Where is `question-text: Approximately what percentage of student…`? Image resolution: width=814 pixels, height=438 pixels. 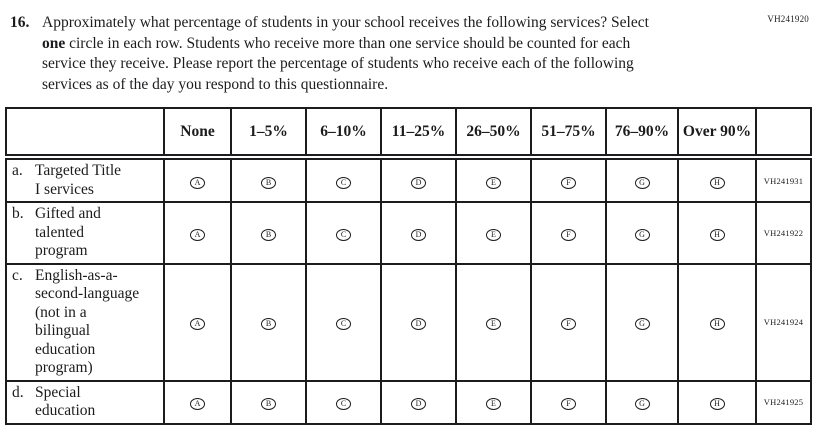
question-text: Approximately what percentage of student… is located at coordinates (345, 54).